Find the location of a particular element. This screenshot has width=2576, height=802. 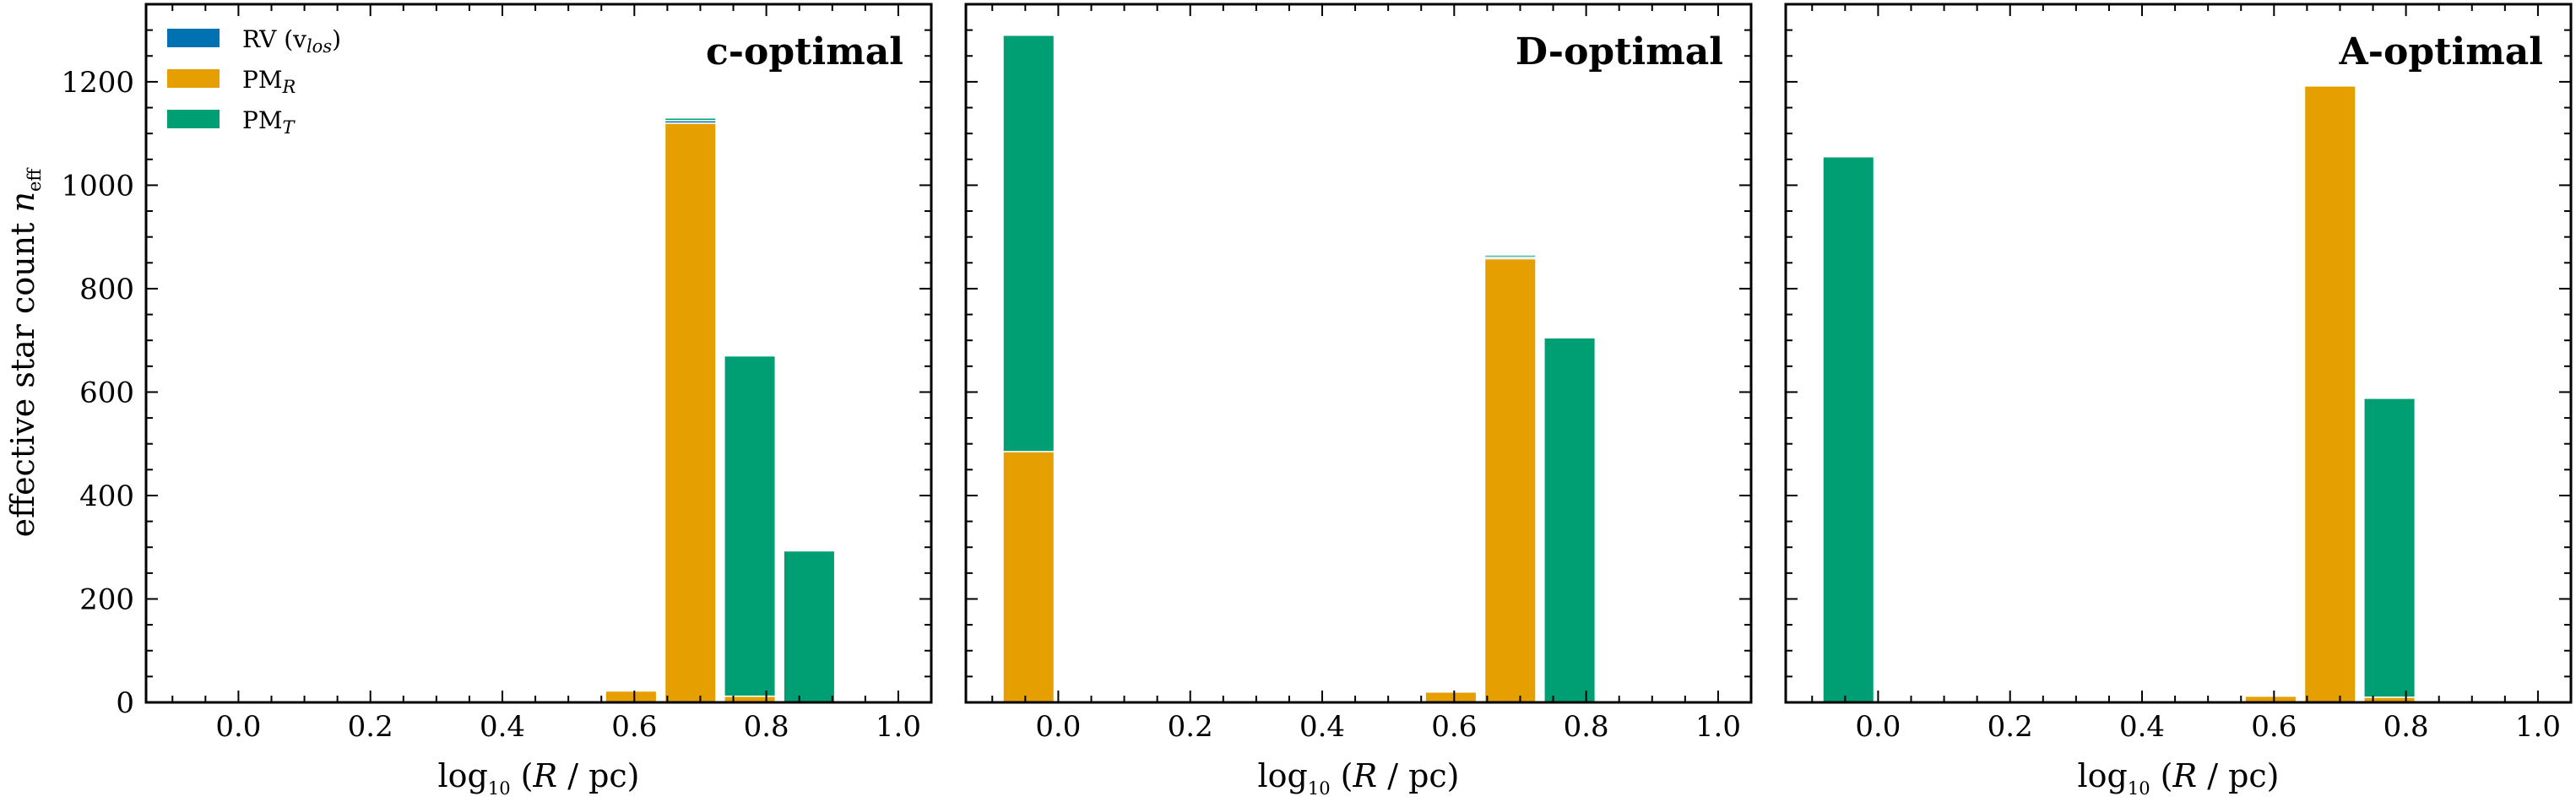

y-tick-label: 400 is located at coordinates (107, 496).